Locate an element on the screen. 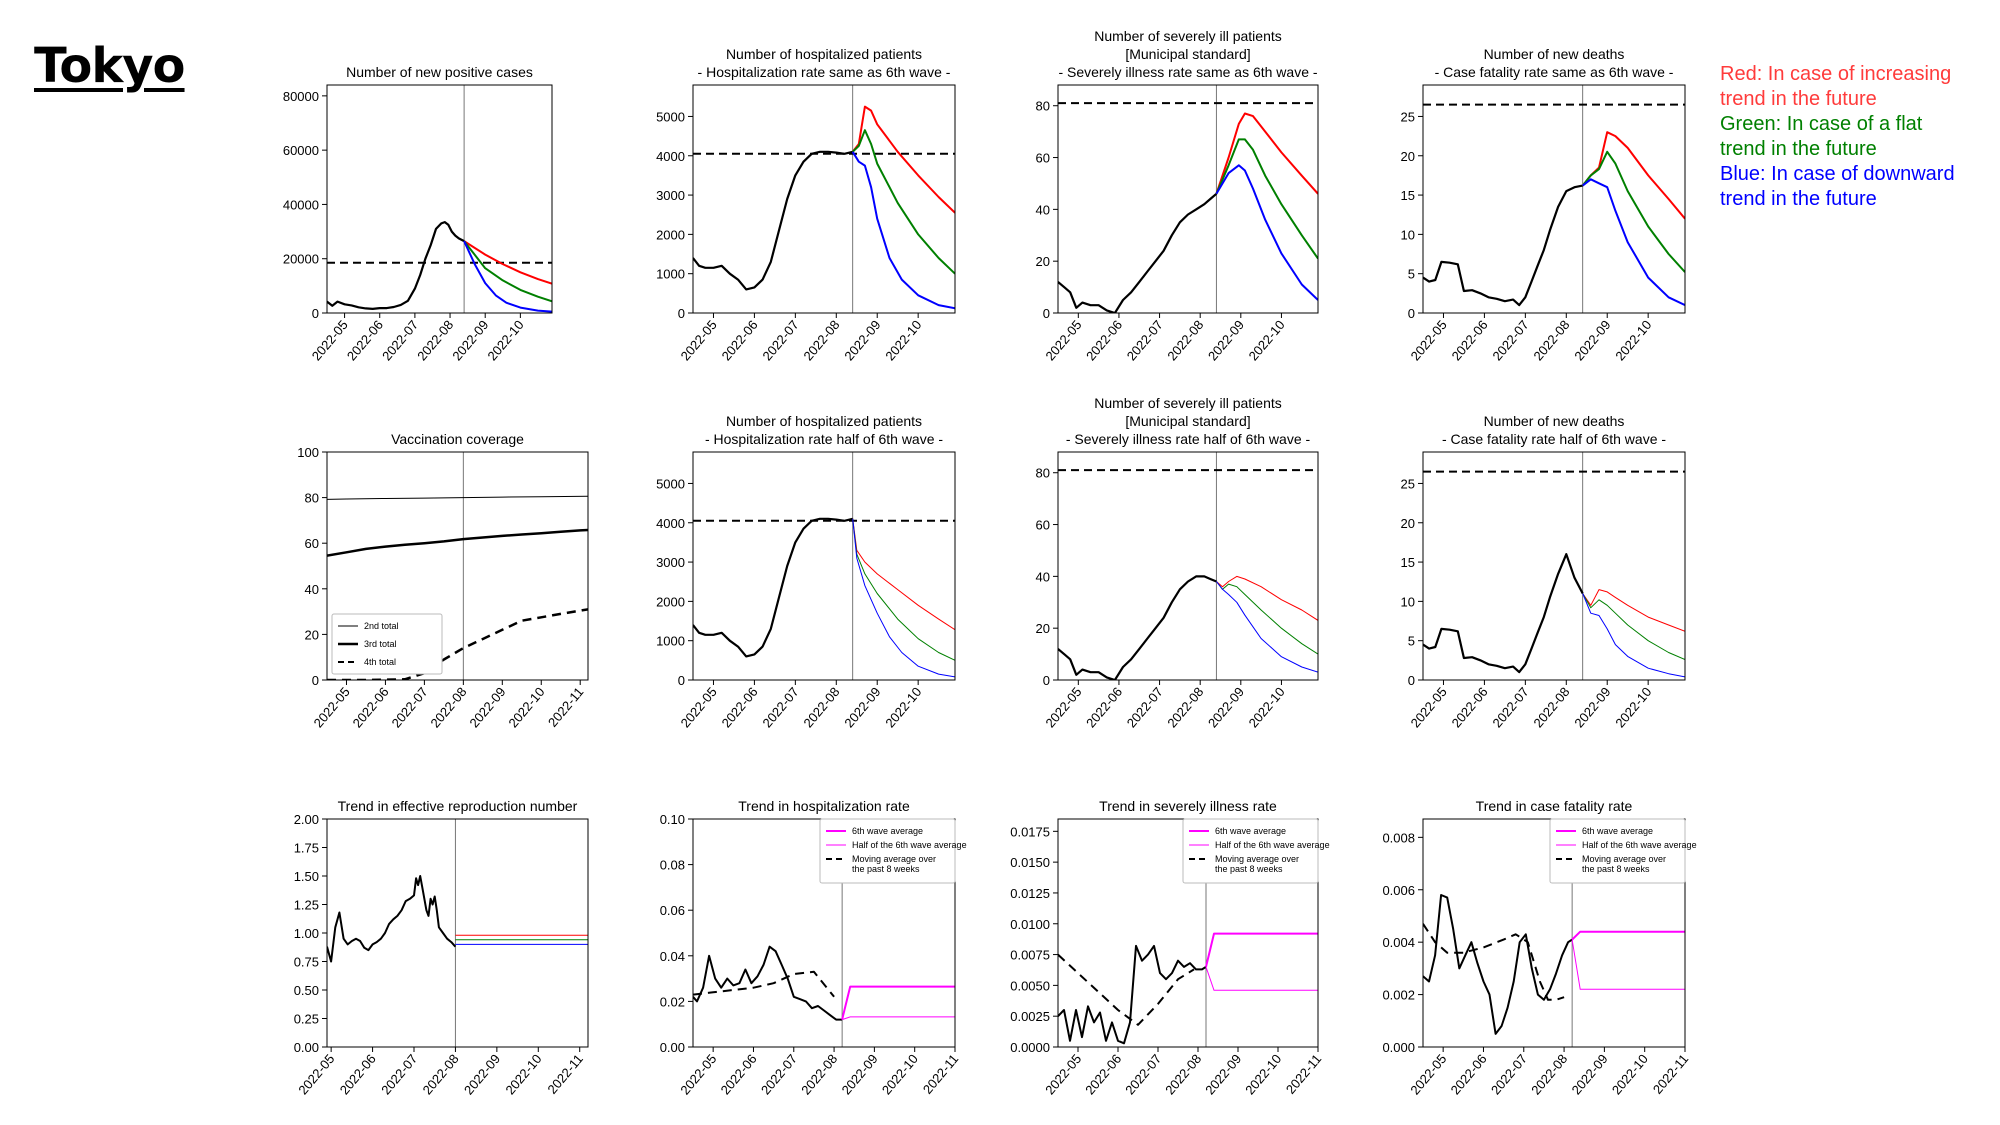 This screenshot has width=2000, height=1125. chart-title: Trend in severely illness rate is located at coordinates (1188, 806).